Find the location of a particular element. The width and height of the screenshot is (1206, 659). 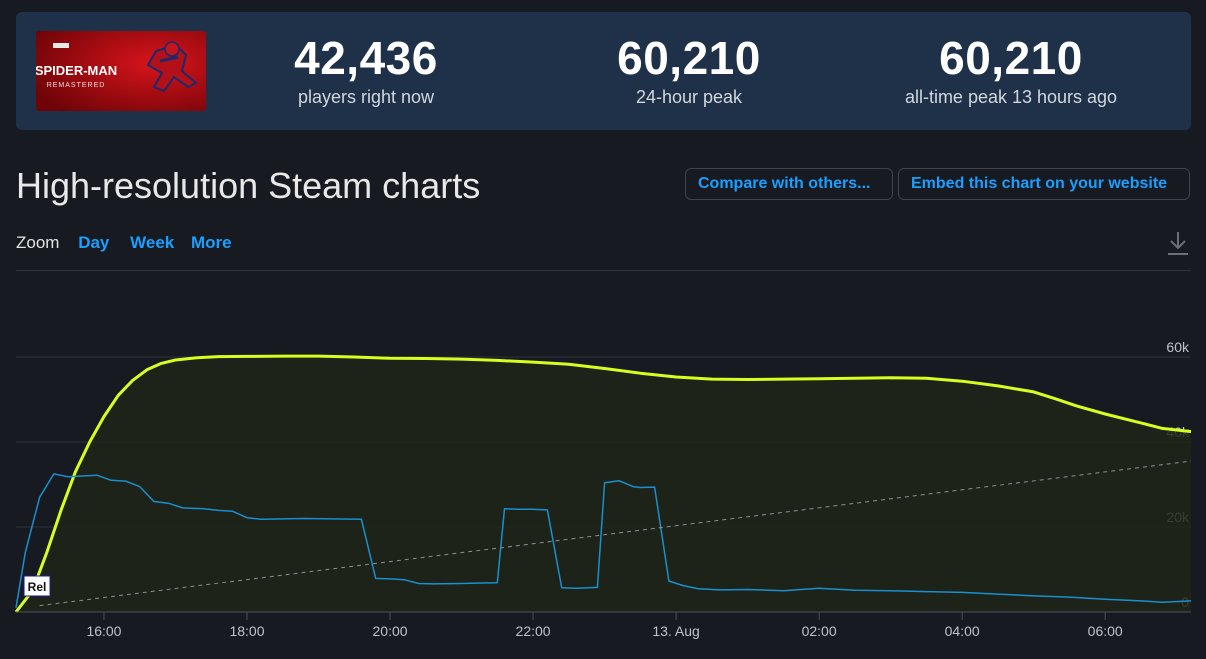

release-flag-label: Rel is located at coordinates (37, 587).